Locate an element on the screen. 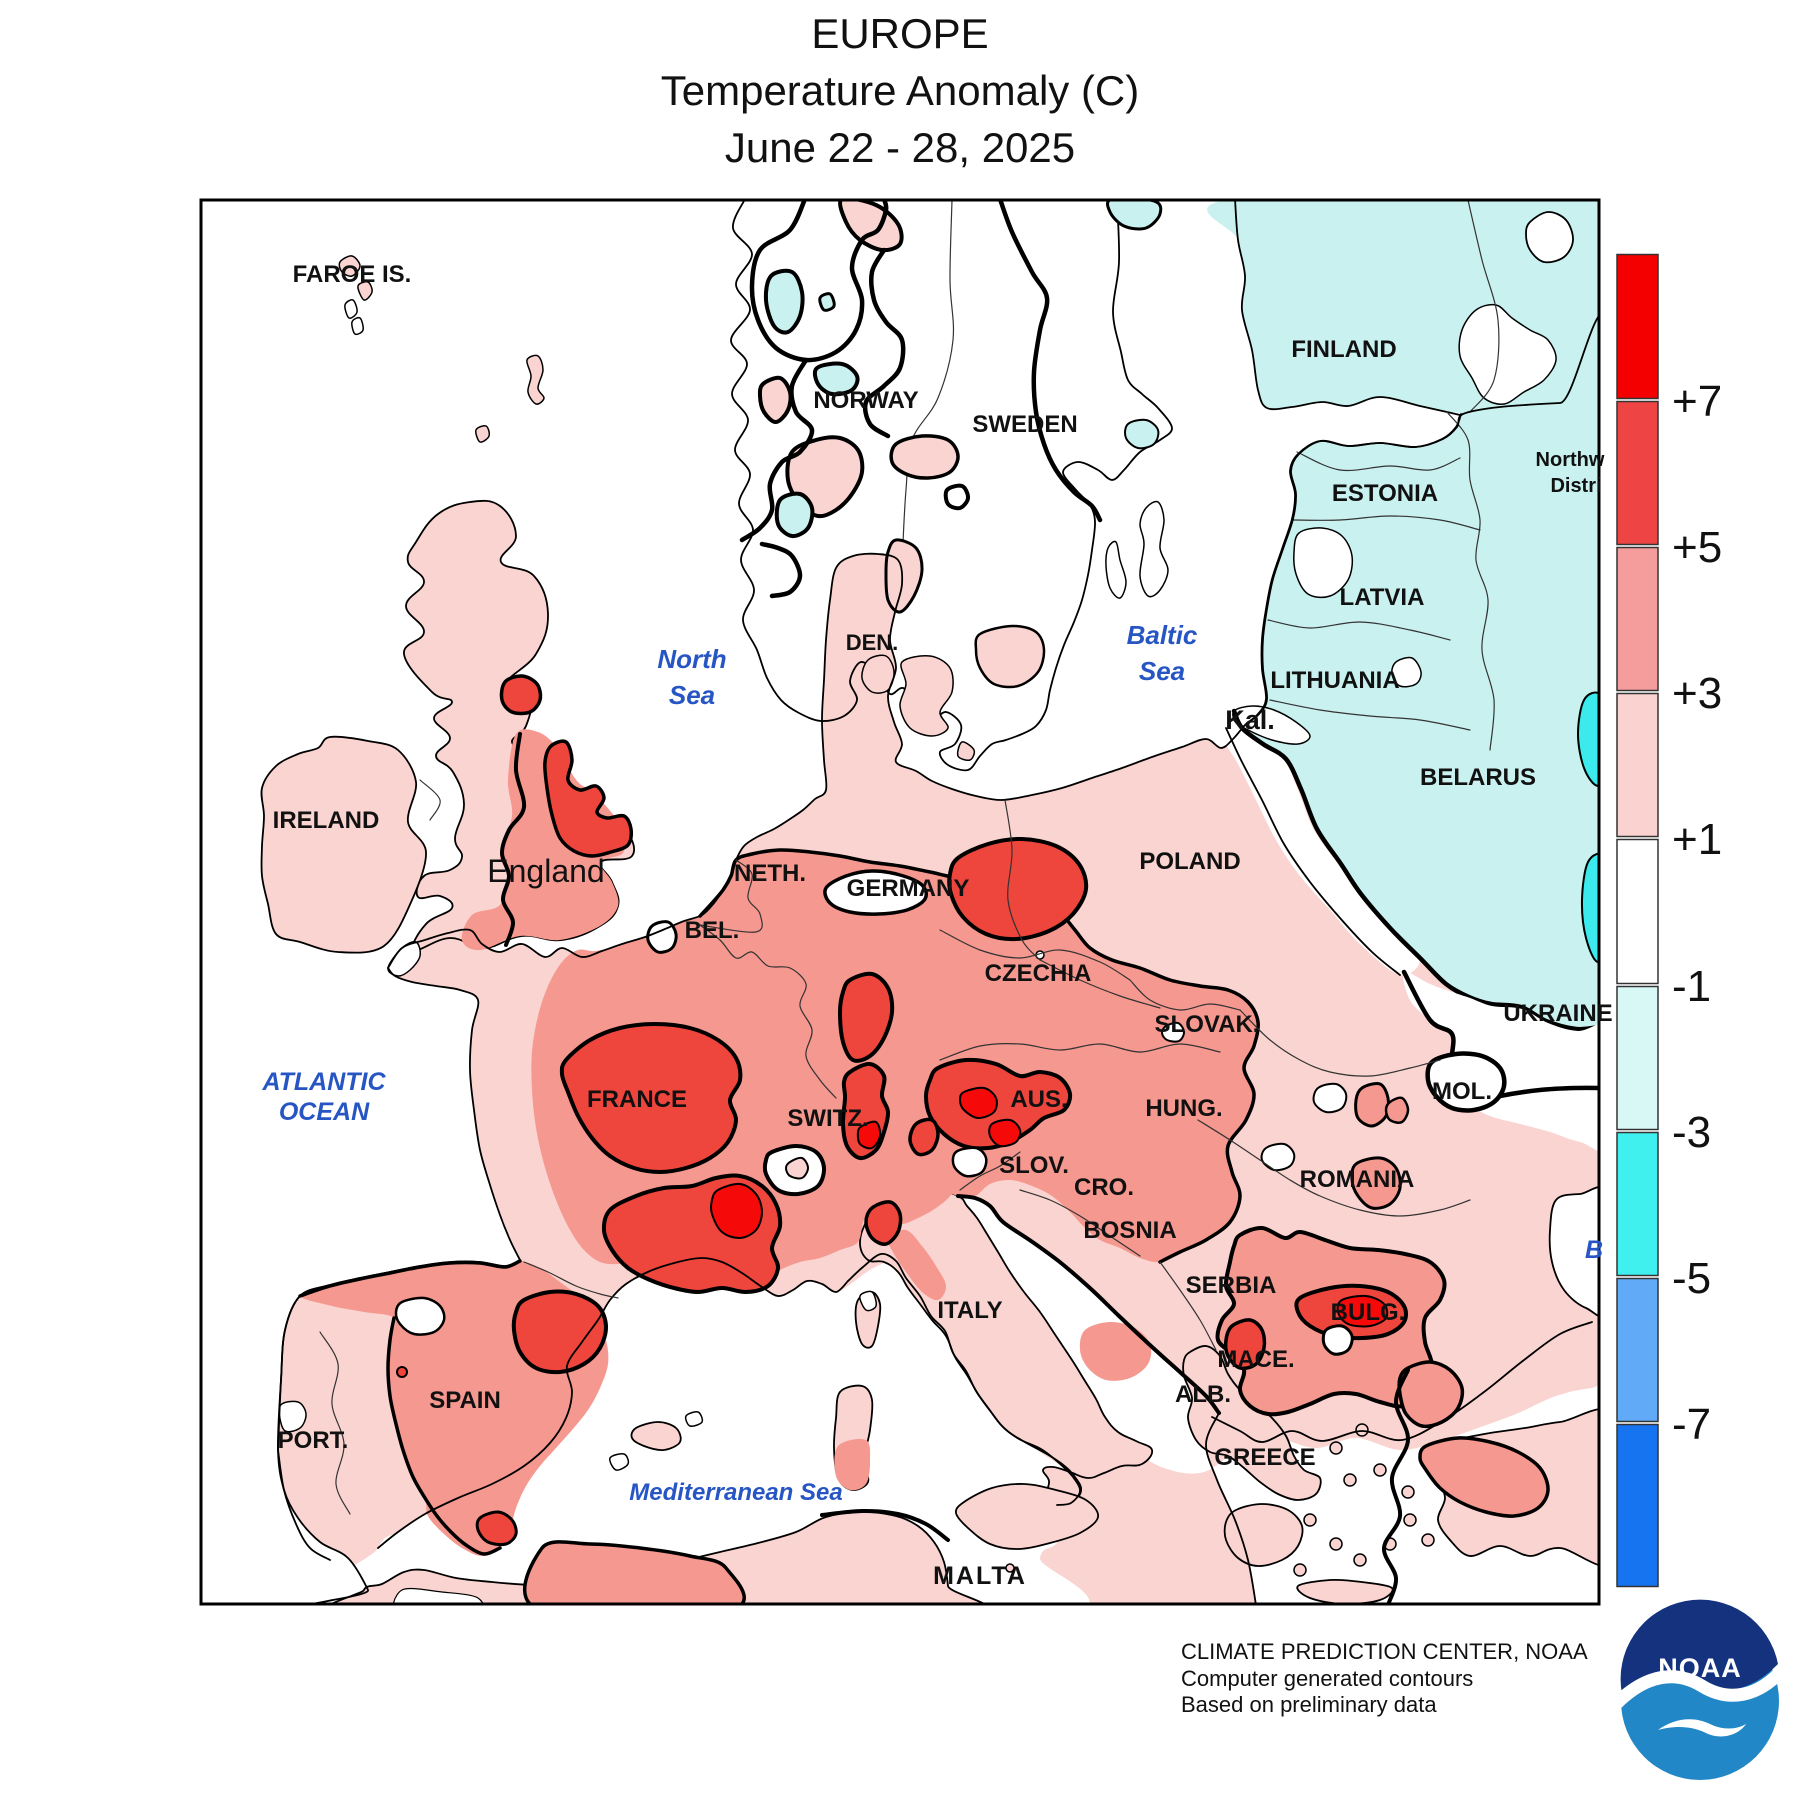 This screenshot has width=1800, height=1800. svg-text: -3 is located at coordinates (1691, 1132).